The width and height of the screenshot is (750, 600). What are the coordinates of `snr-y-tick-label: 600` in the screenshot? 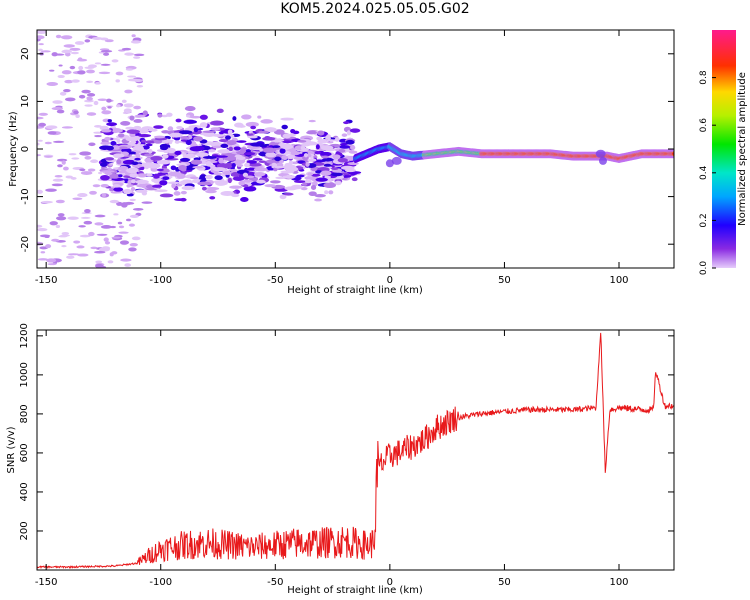 It's located at (24, 452).